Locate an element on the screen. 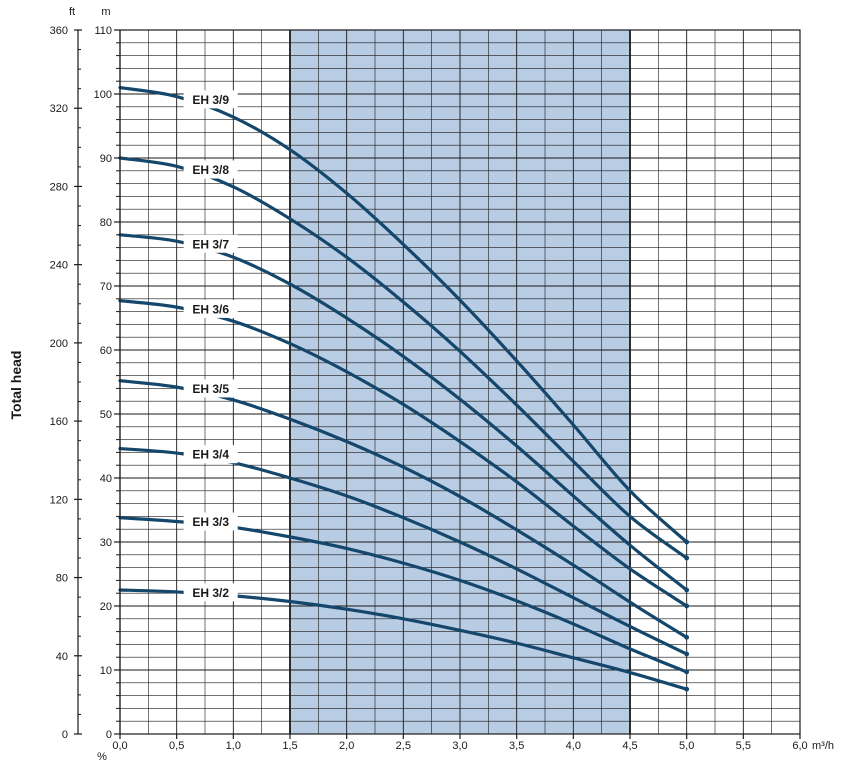 This screenshot has width=856, height=763. curve-label-text: EH 3/9 is located at coordinates (210, 100).